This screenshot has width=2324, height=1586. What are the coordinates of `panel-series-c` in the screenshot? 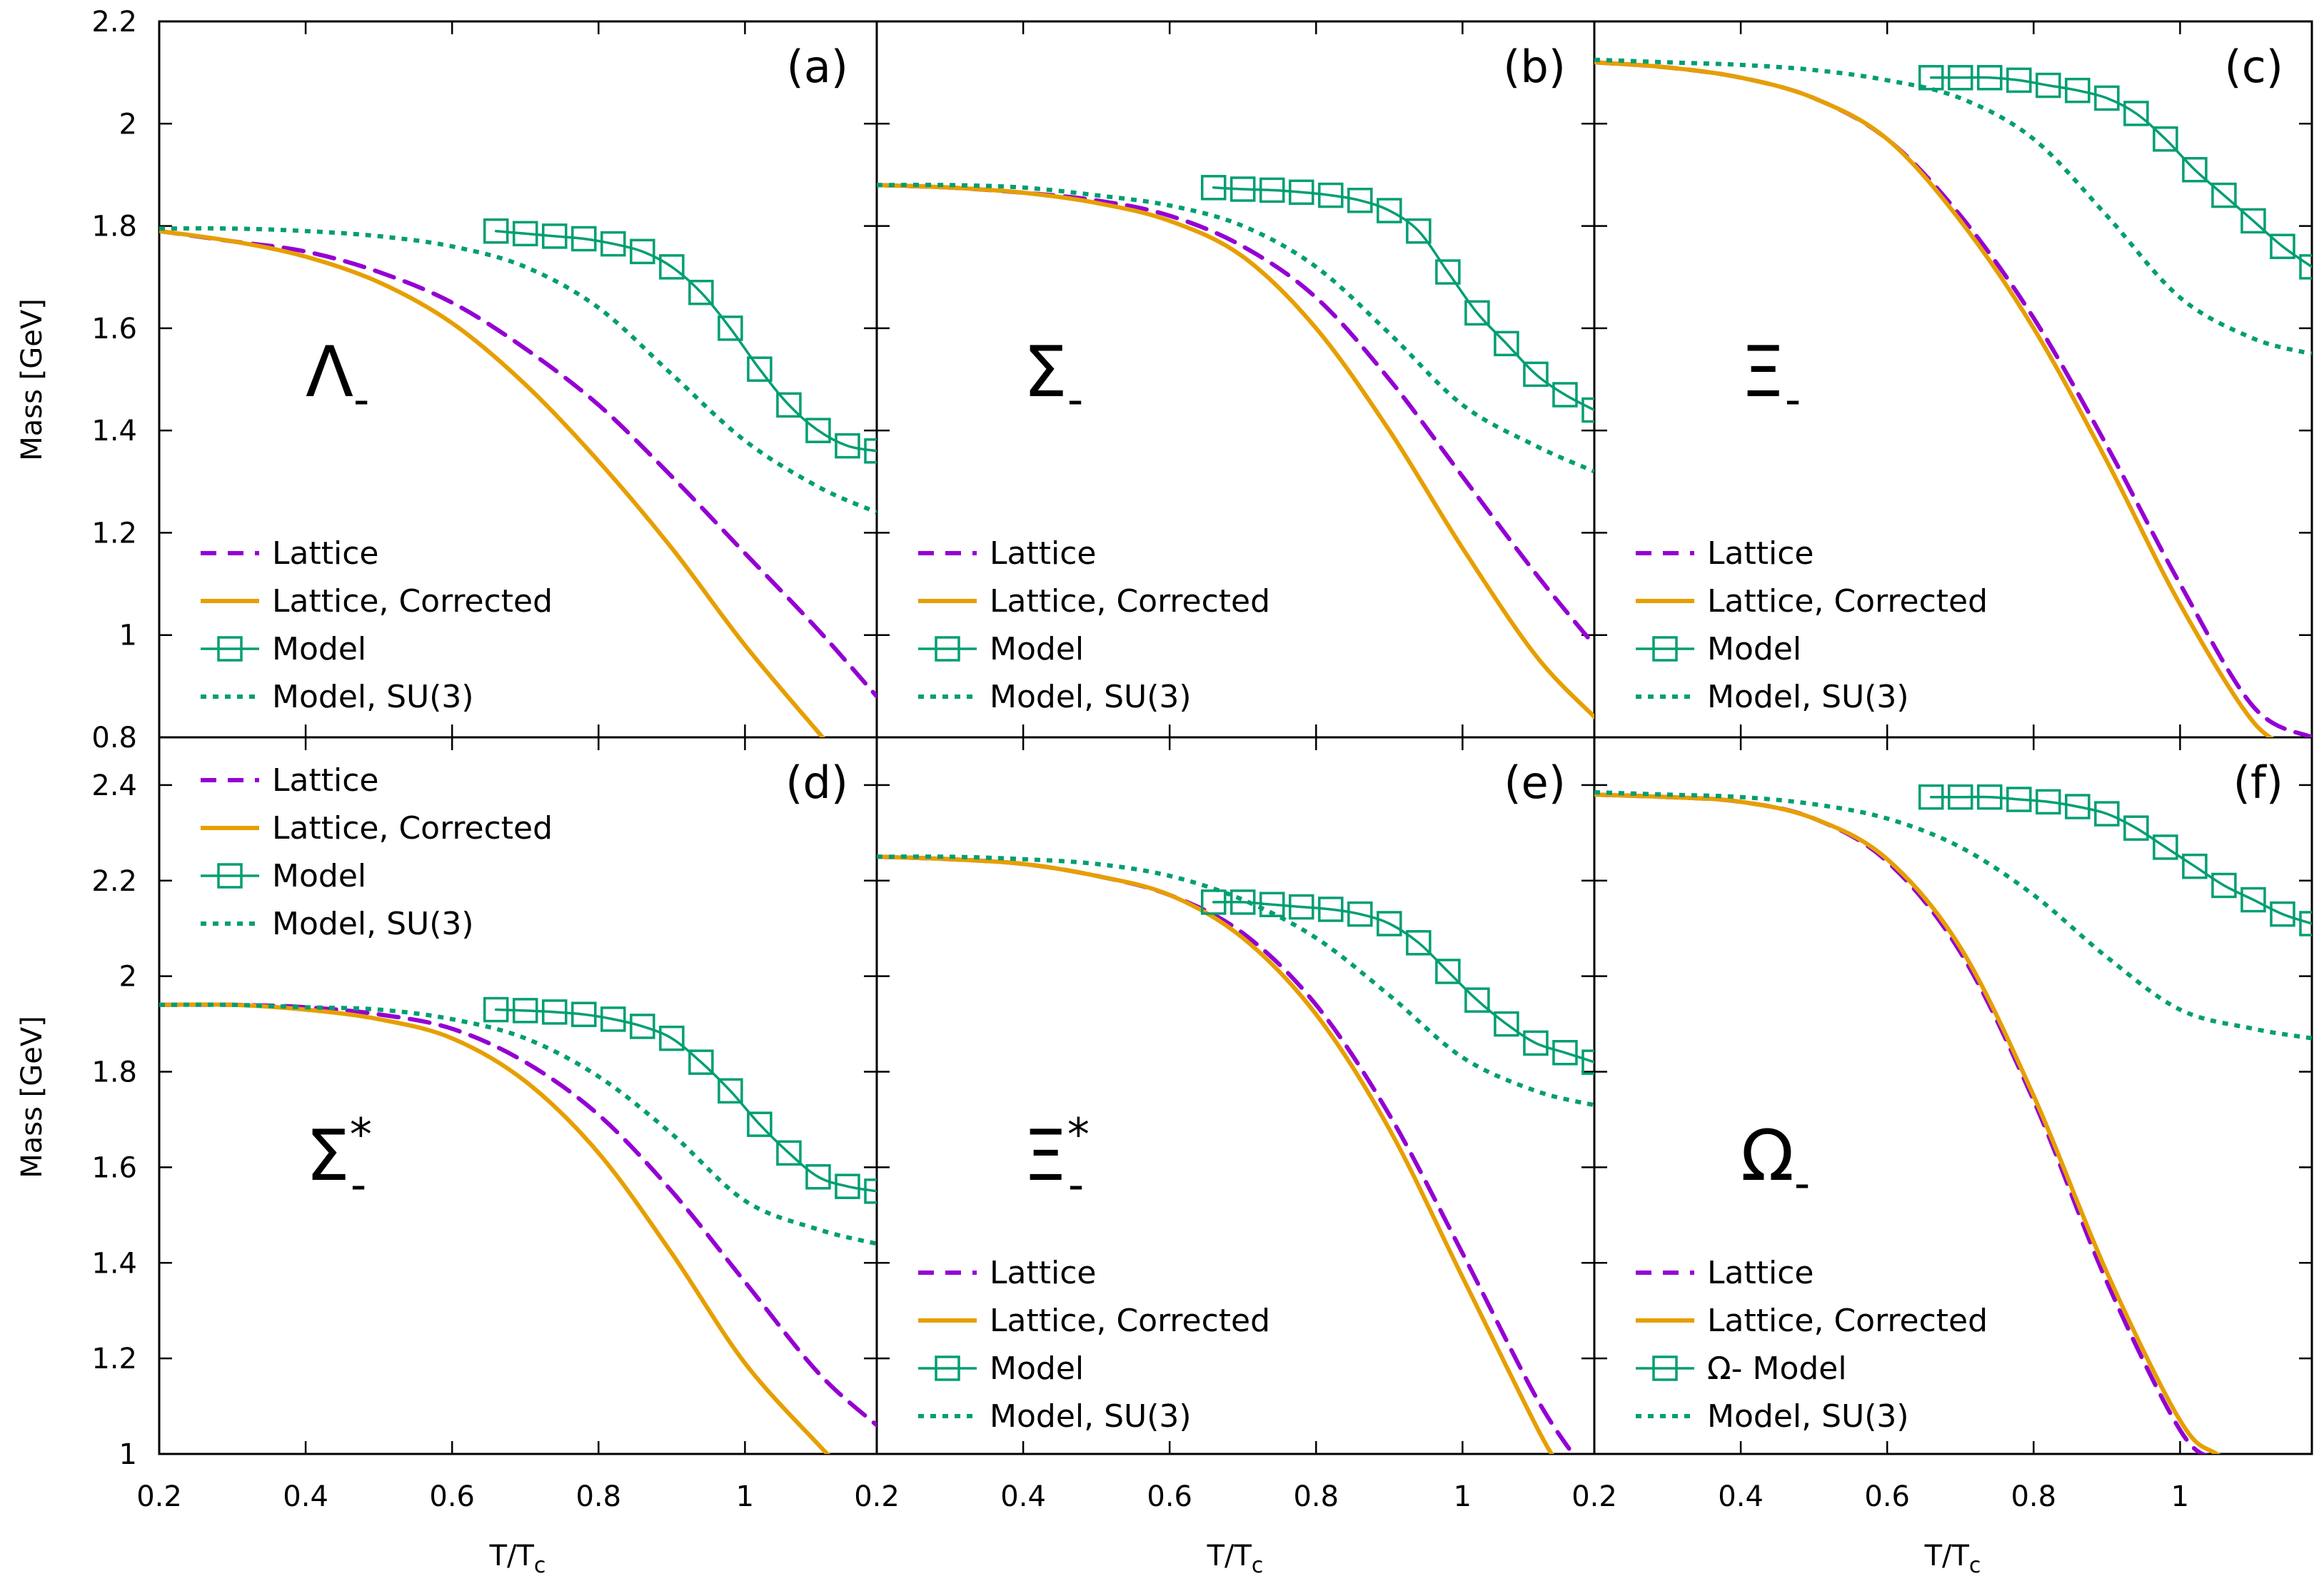 It's located at (1953, 397).